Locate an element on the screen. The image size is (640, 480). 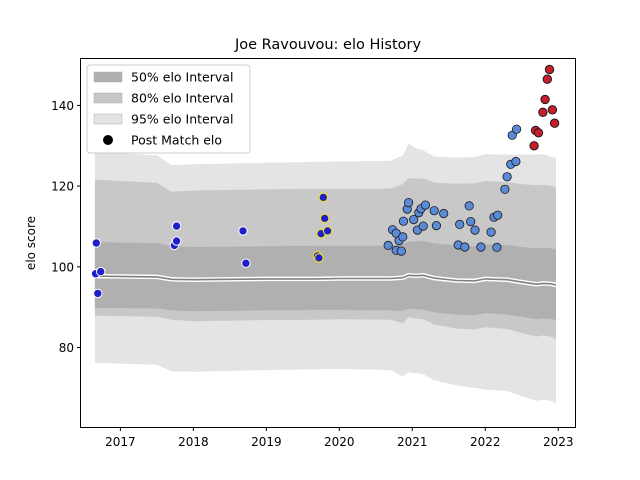
x-tick-label: 2018 is located at coordinates (193, 442).